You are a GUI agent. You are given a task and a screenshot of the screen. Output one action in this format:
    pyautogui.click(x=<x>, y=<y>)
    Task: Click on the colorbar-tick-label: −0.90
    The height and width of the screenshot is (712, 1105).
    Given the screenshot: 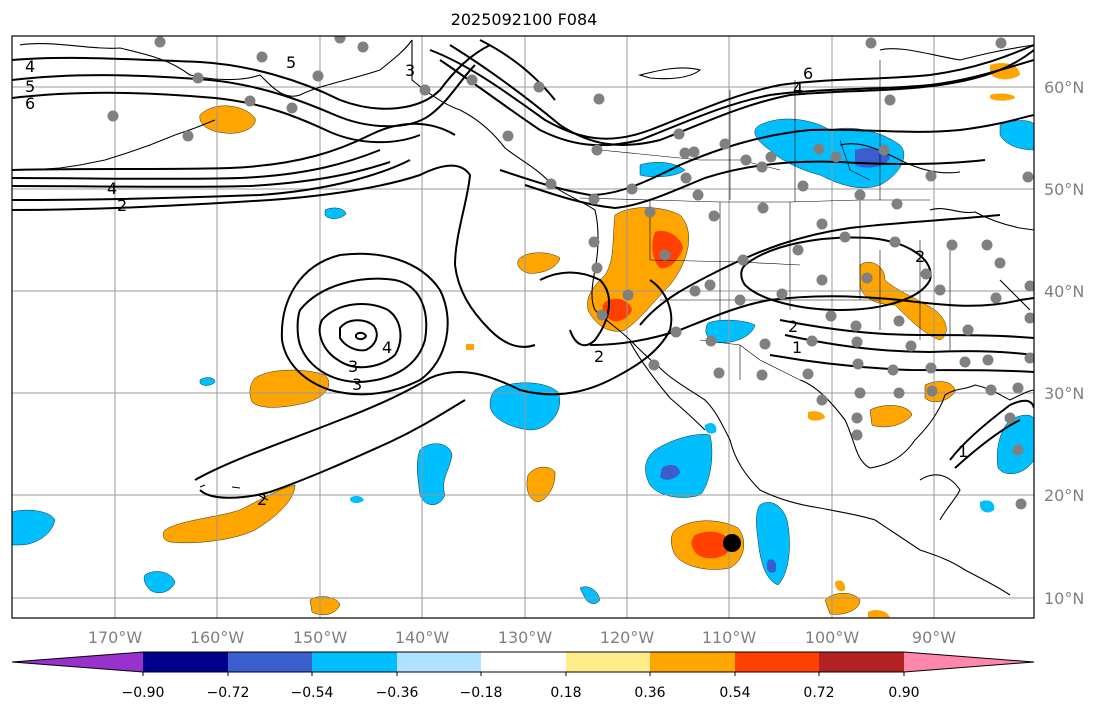 What is the action you would take?
    pyautogui.click(x=143, y=693)
    